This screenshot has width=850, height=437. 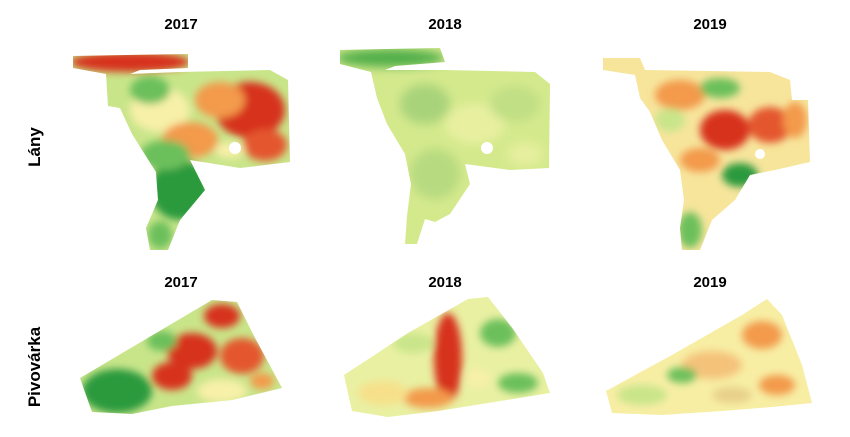 What do you see at coordinates (706, 154) in the screenshot?
I see `field-map-lany-2019` at bounding box center [706, 154].